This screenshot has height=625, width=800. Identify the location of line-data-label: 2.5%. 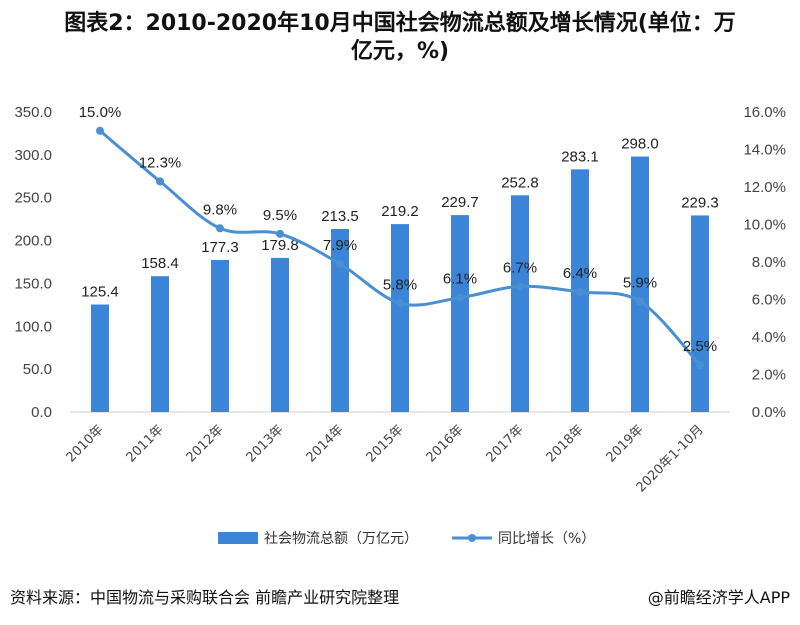
(700, 346).